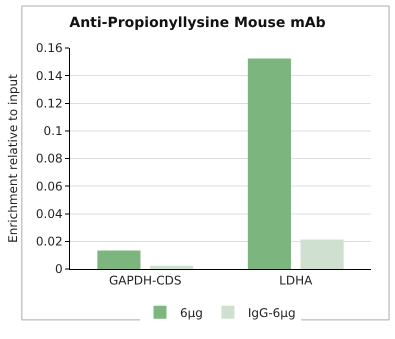 The width and height of the screenshot is (395, 339). Describe the element at coordinates (296, 280) in the screenshot. I see `x-tick-label: LDHA` at that location.